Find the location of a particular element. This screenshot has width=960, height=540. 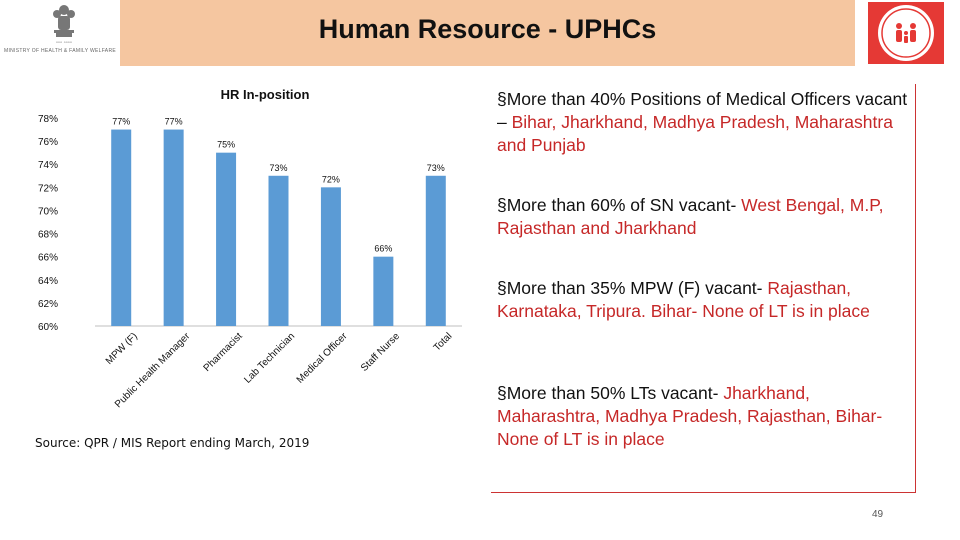

category-label: Medical Officer is located at coordinates (322, 357).